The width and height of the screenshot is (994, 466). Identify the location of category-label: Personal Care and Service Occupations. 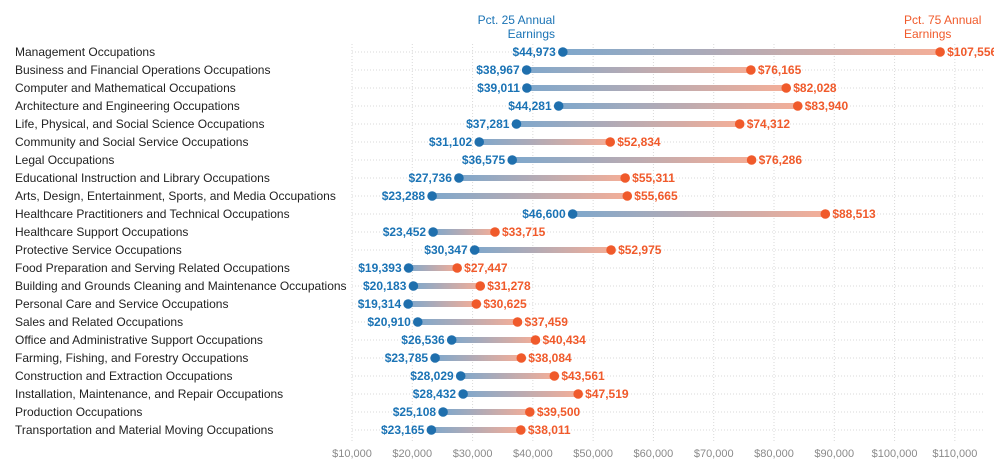
(121, 304).